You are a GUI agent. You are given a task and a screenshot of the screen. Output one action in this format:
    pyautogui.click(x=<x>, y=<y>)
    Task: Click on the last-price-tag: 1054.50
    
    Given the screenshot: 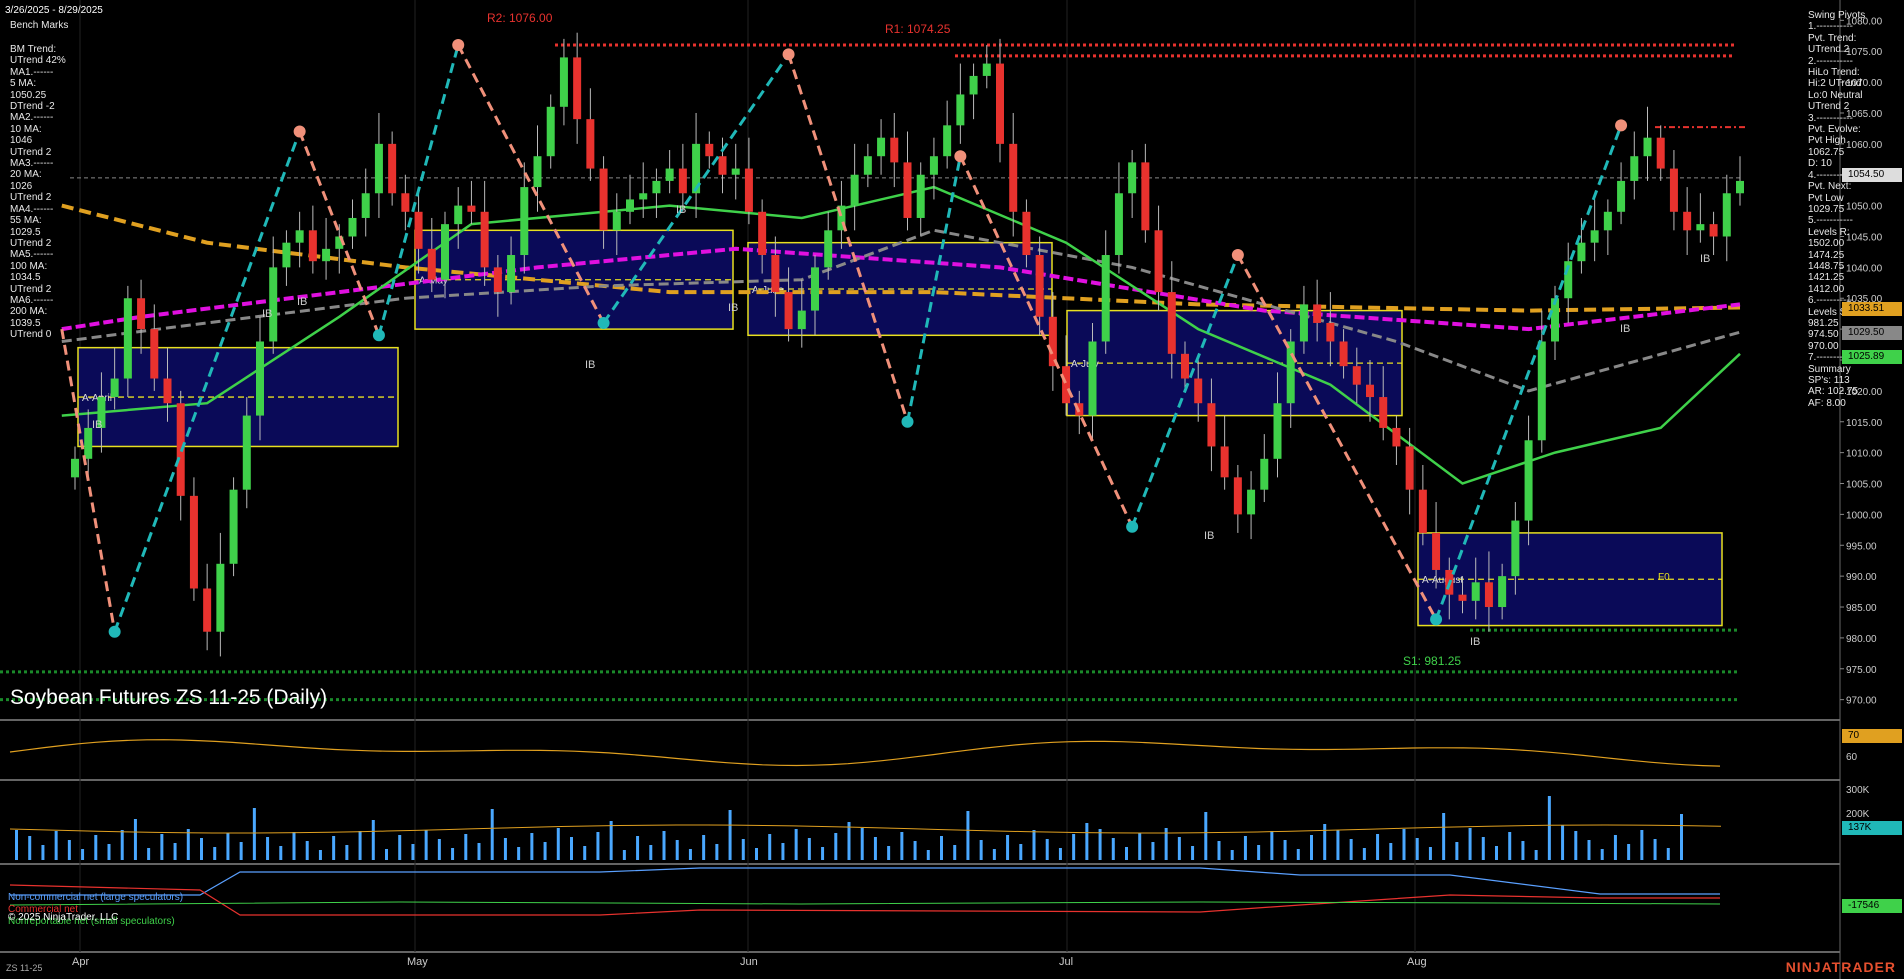 What is the action you would take?
    pyautogui.click(x=1872, y=175)
    